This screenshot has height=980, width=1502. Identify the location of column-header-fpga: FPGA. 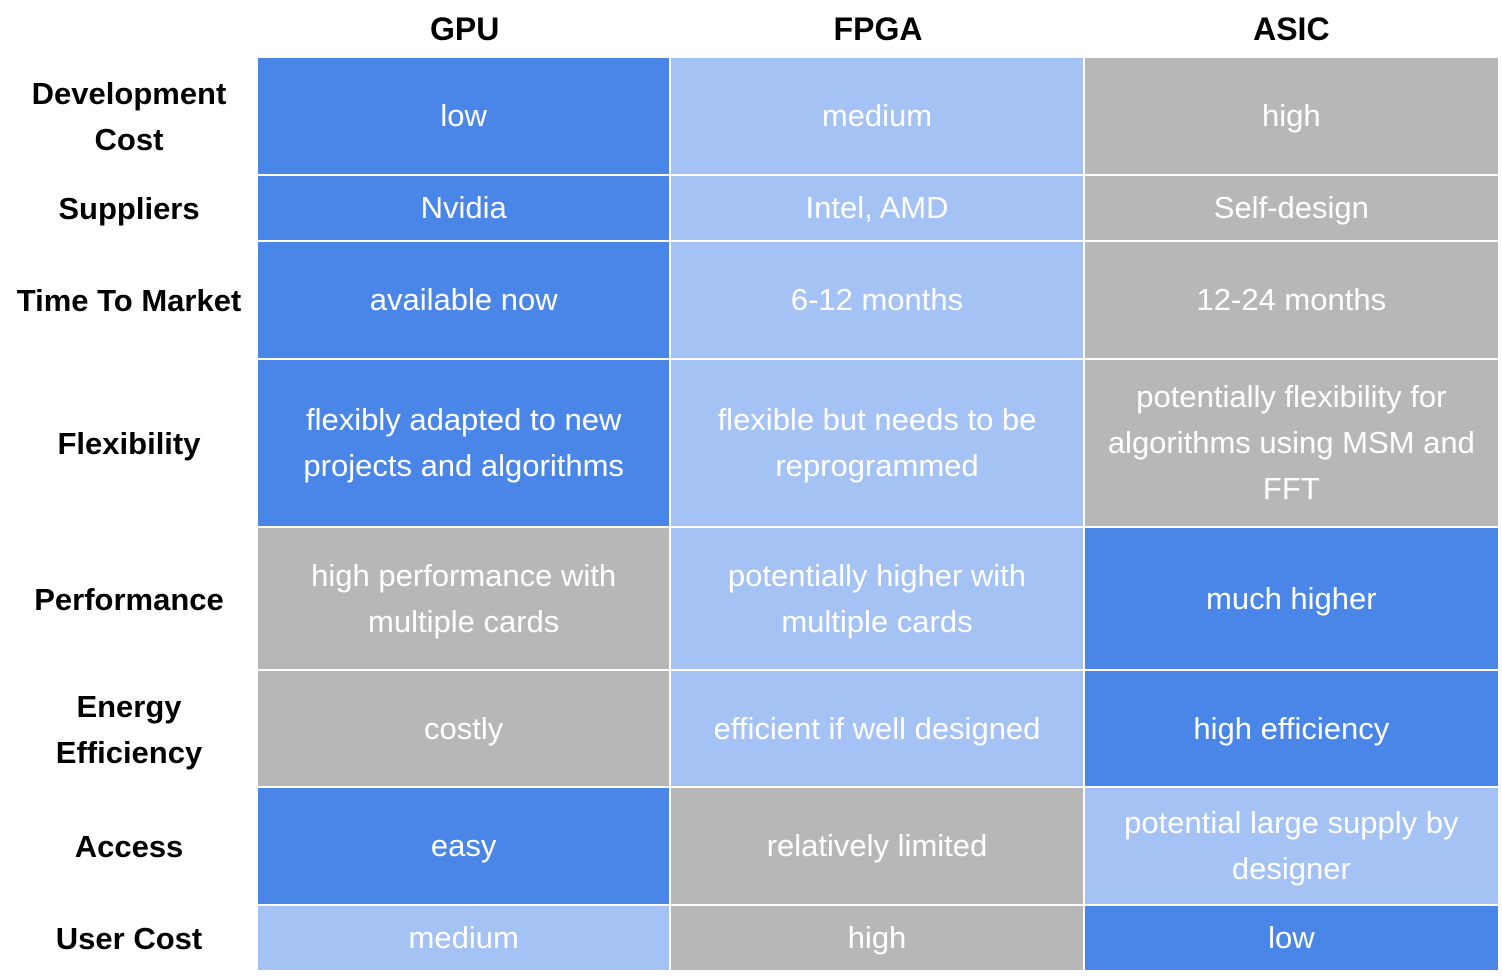
(878, 28).